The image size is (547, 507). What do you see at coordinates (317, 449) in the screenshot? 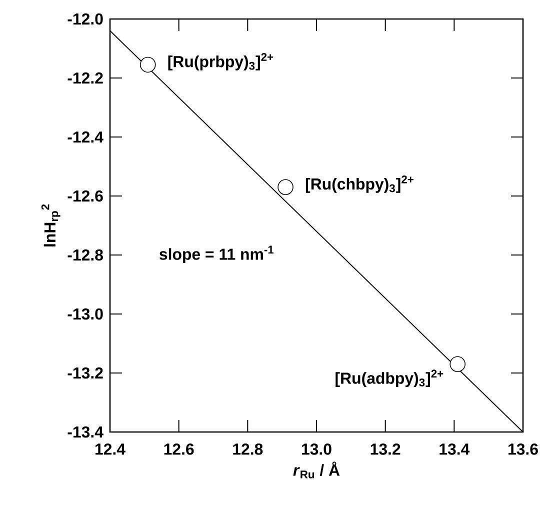
I see `x-tick-label: 13.0` at bounding box center [317, 449].